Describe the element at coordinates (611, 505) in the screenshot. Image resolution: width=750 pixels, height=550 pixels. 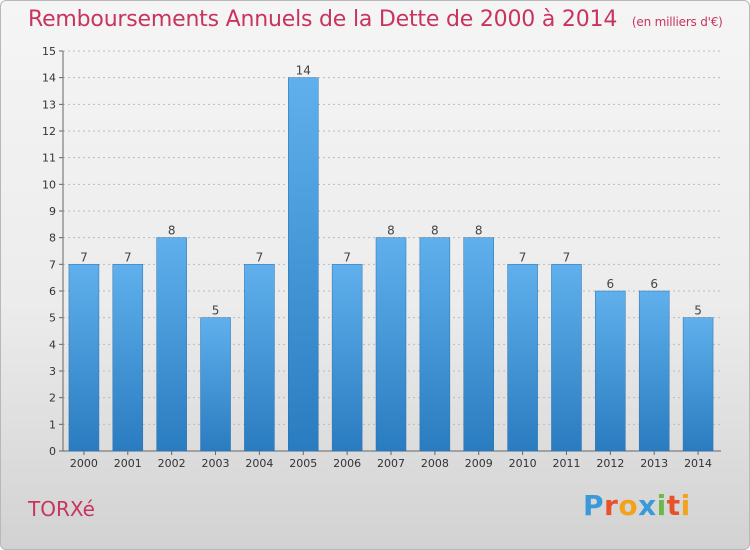
I see `logo-letter: r` at that location.